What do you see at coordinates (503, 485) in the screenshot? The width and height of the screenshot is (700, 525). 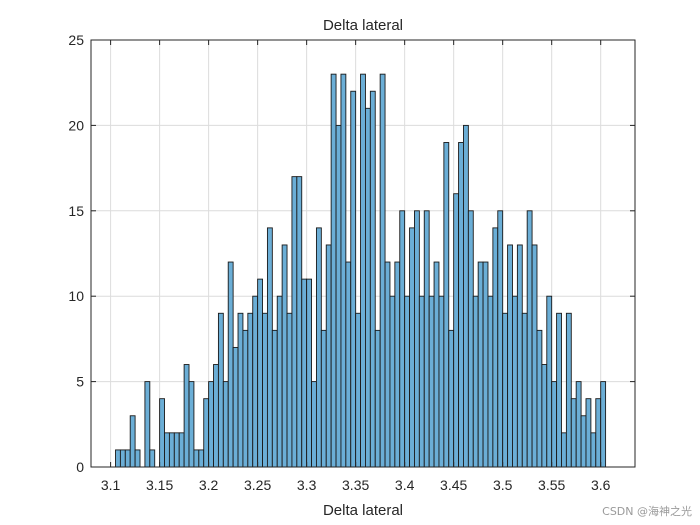 I see `x-tick-label: 3.5` at bounding box center [503, 485].